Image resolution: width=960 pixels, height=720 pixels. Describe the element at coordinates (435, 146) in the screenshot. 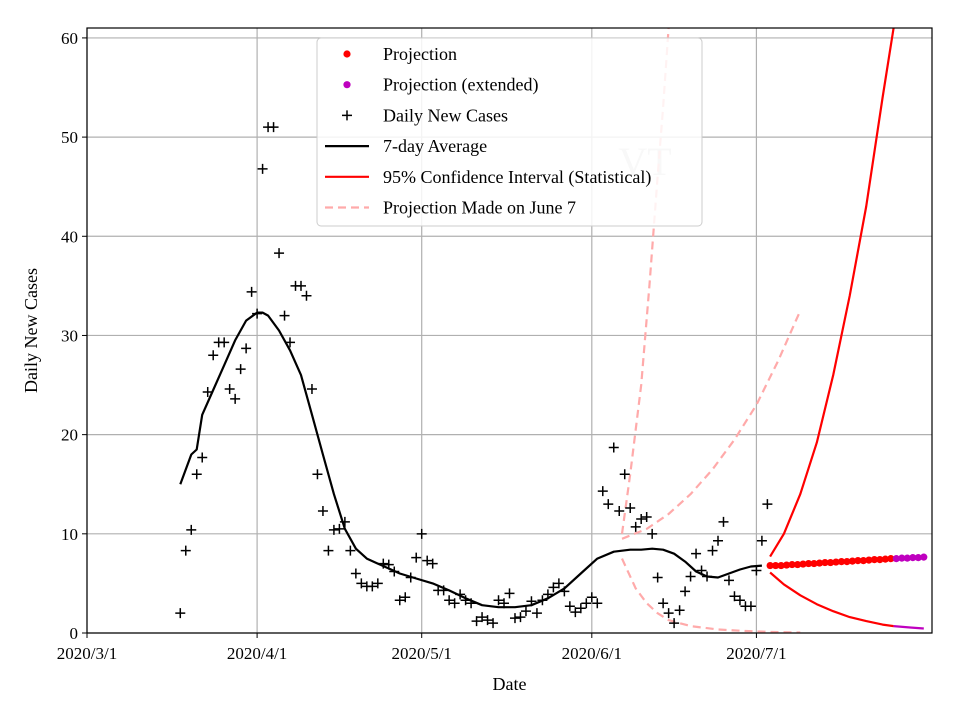

I see `legend-label-7-day-average: 7-day Average` at that location.